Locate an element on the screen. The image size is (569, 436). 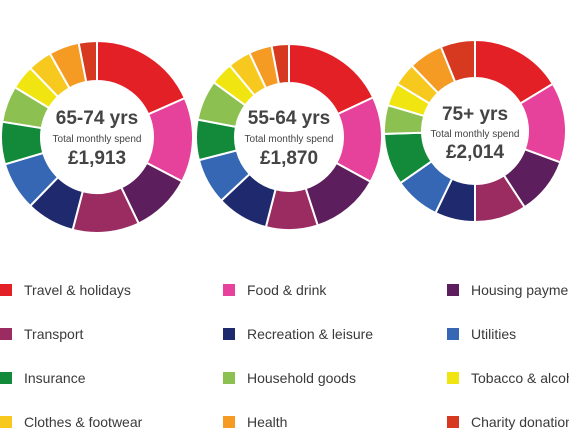
legend-item-transport: Transport is located at coordinates (41, 334).